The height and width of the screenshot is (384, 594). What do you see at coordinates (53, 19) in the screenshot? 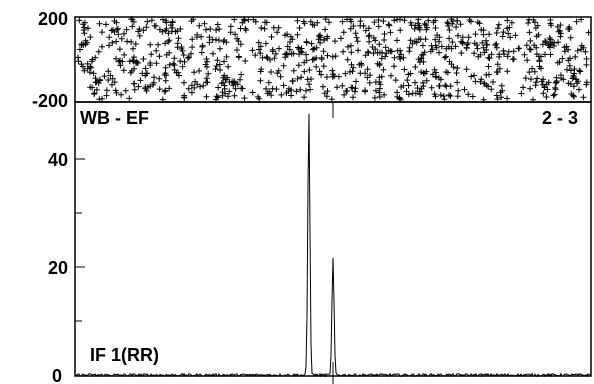
I see `phase-y-tick-top: 200` at bounding box center [53, 19].